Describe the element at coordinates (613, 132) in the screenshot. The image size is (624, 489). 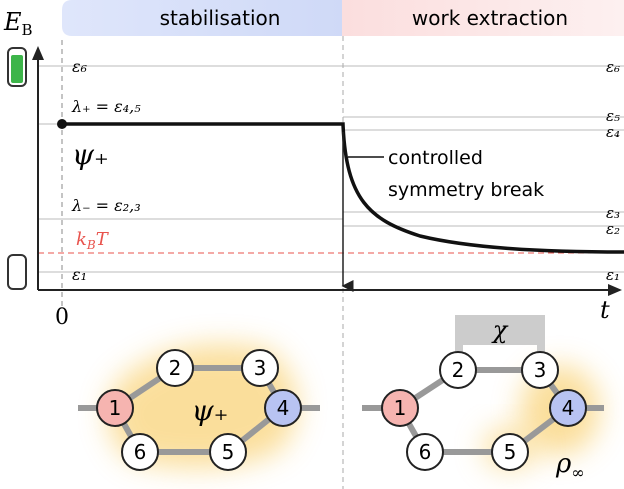
I see `level-label: ε₄` at that location.